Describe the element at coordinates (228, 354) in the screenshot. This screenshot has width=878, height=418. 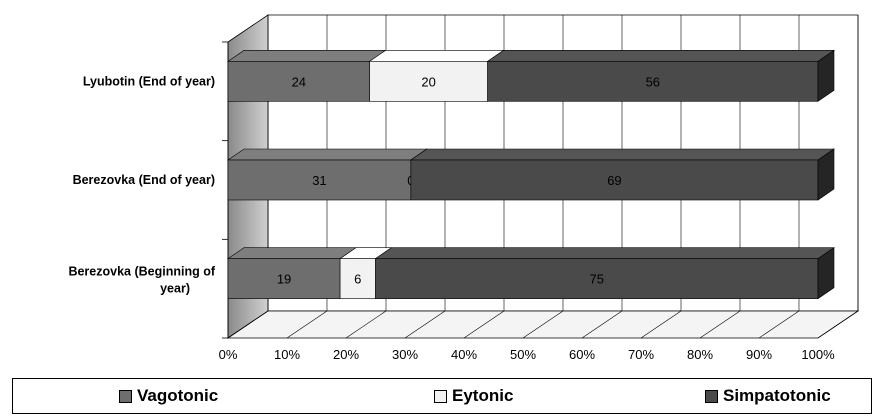
I see `x-tick-label: 0%` at that location.